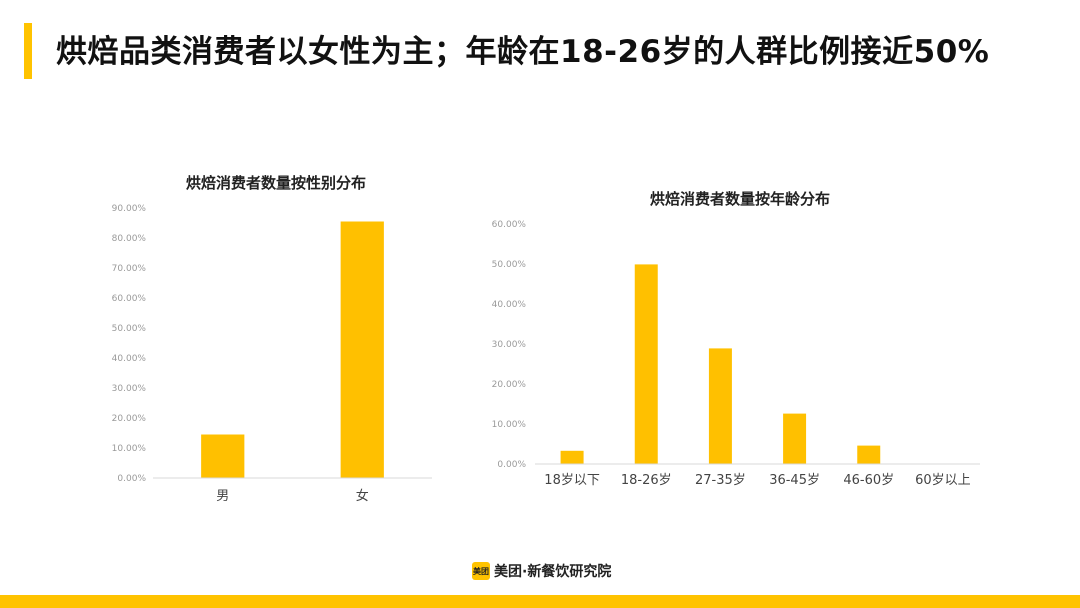 This screenshot has height=608, width=1080. Describe the element at coordinates (509, 305) in the screenshot. I see `age-y-tick-label: 40.00%` at that location.